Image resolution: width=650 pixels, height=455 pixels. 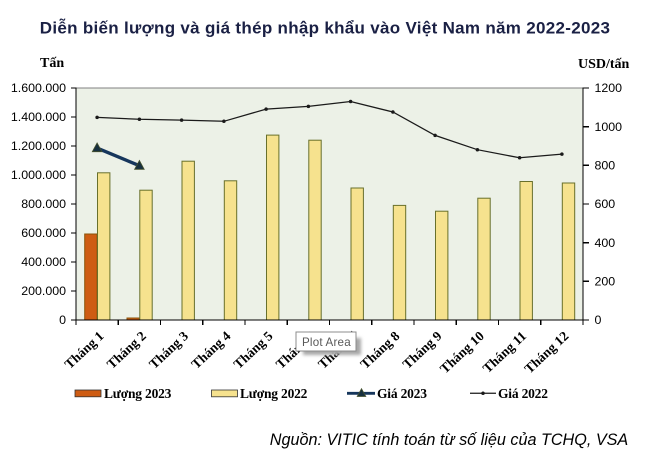 I want to click on svg-text: 200, so click(x=605, y=282).